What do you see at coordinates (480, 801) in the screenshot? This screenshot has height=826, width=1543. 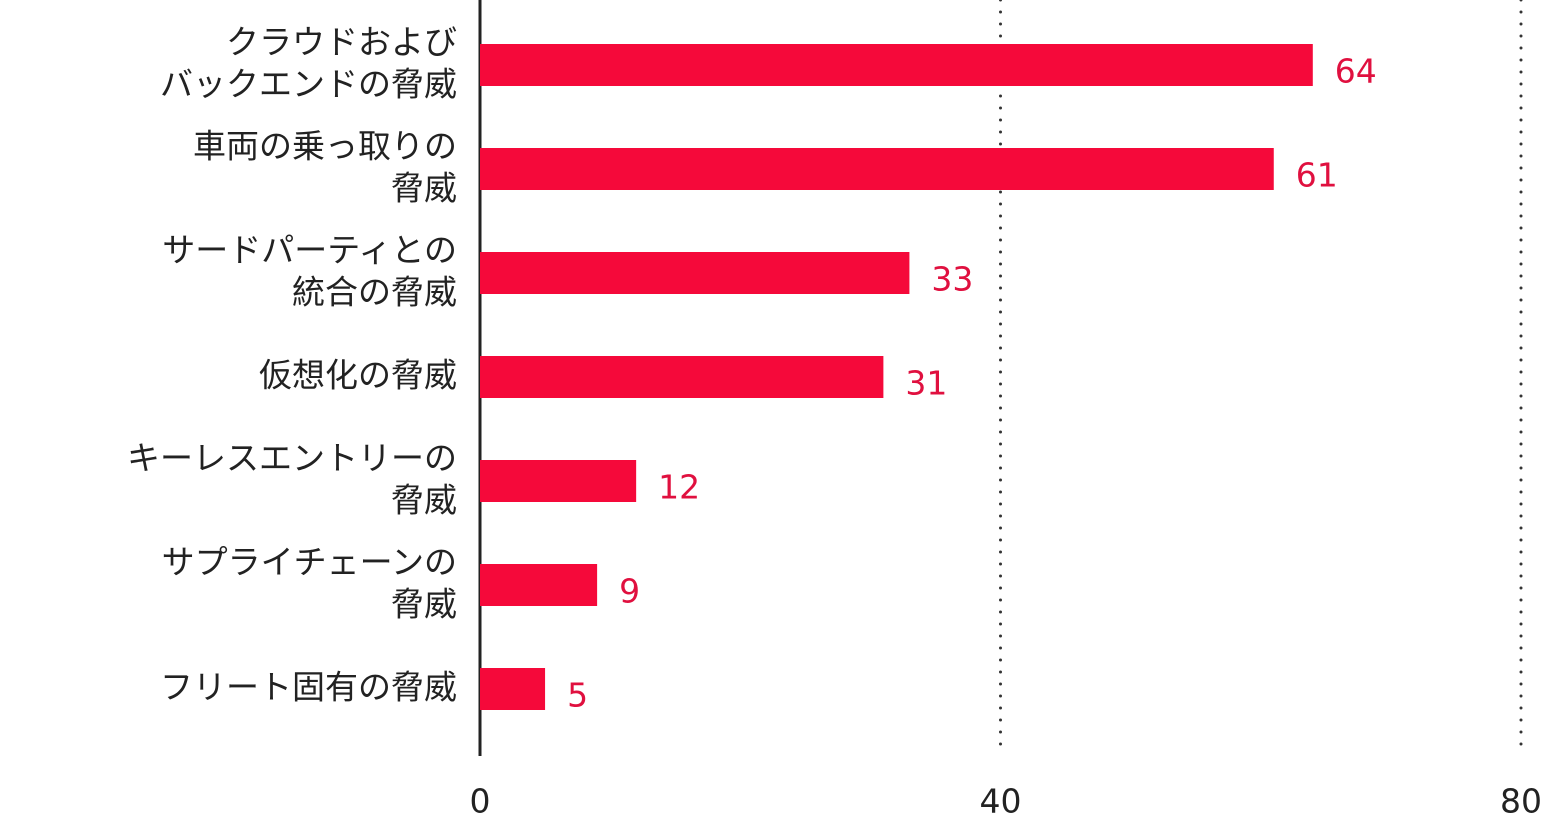 I see `x-tick-label: 0` at bounding box center [480, 801].